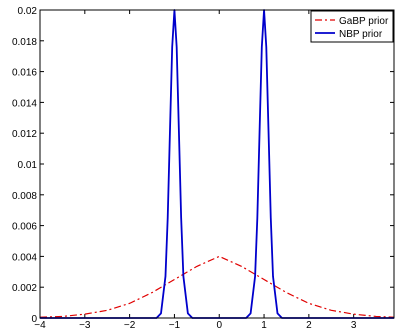 This screenshot has height=332, width=398. I want to click on y-tick-label: 0.014, so click(24, 103).